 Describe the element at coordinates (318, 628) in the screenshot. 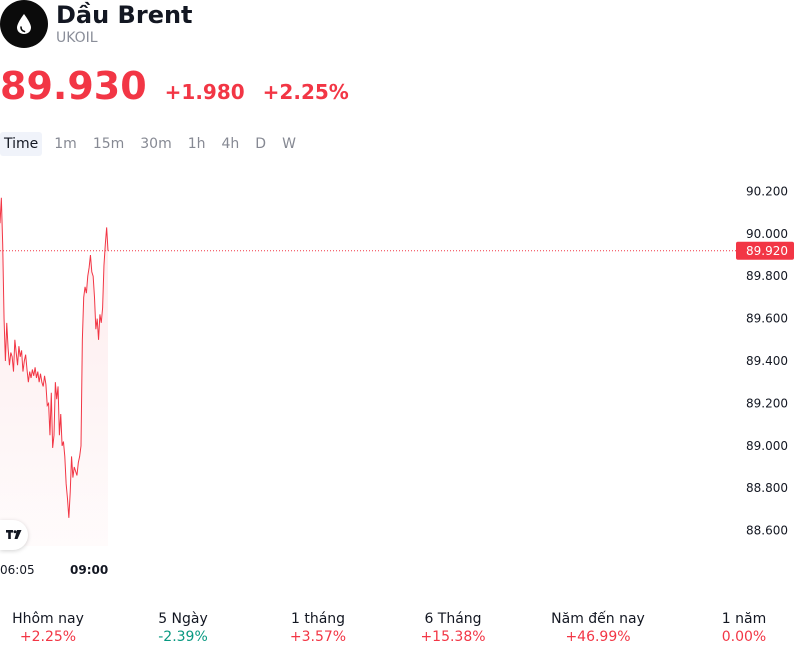

I see `perf-item: 1 tháng +3.57%` at that location.